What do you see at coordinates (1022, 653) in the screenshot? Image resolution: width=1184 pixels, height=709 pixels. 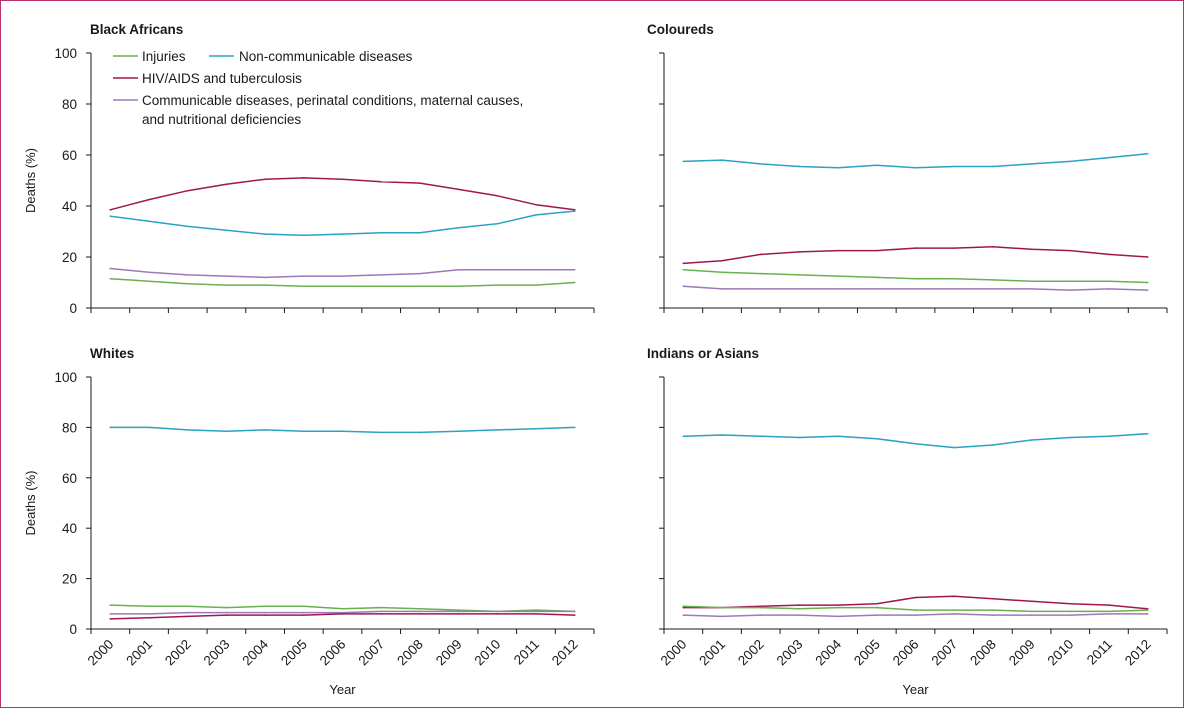 I see `x-tick-label: 2009` at bounding box center [1022, 653].